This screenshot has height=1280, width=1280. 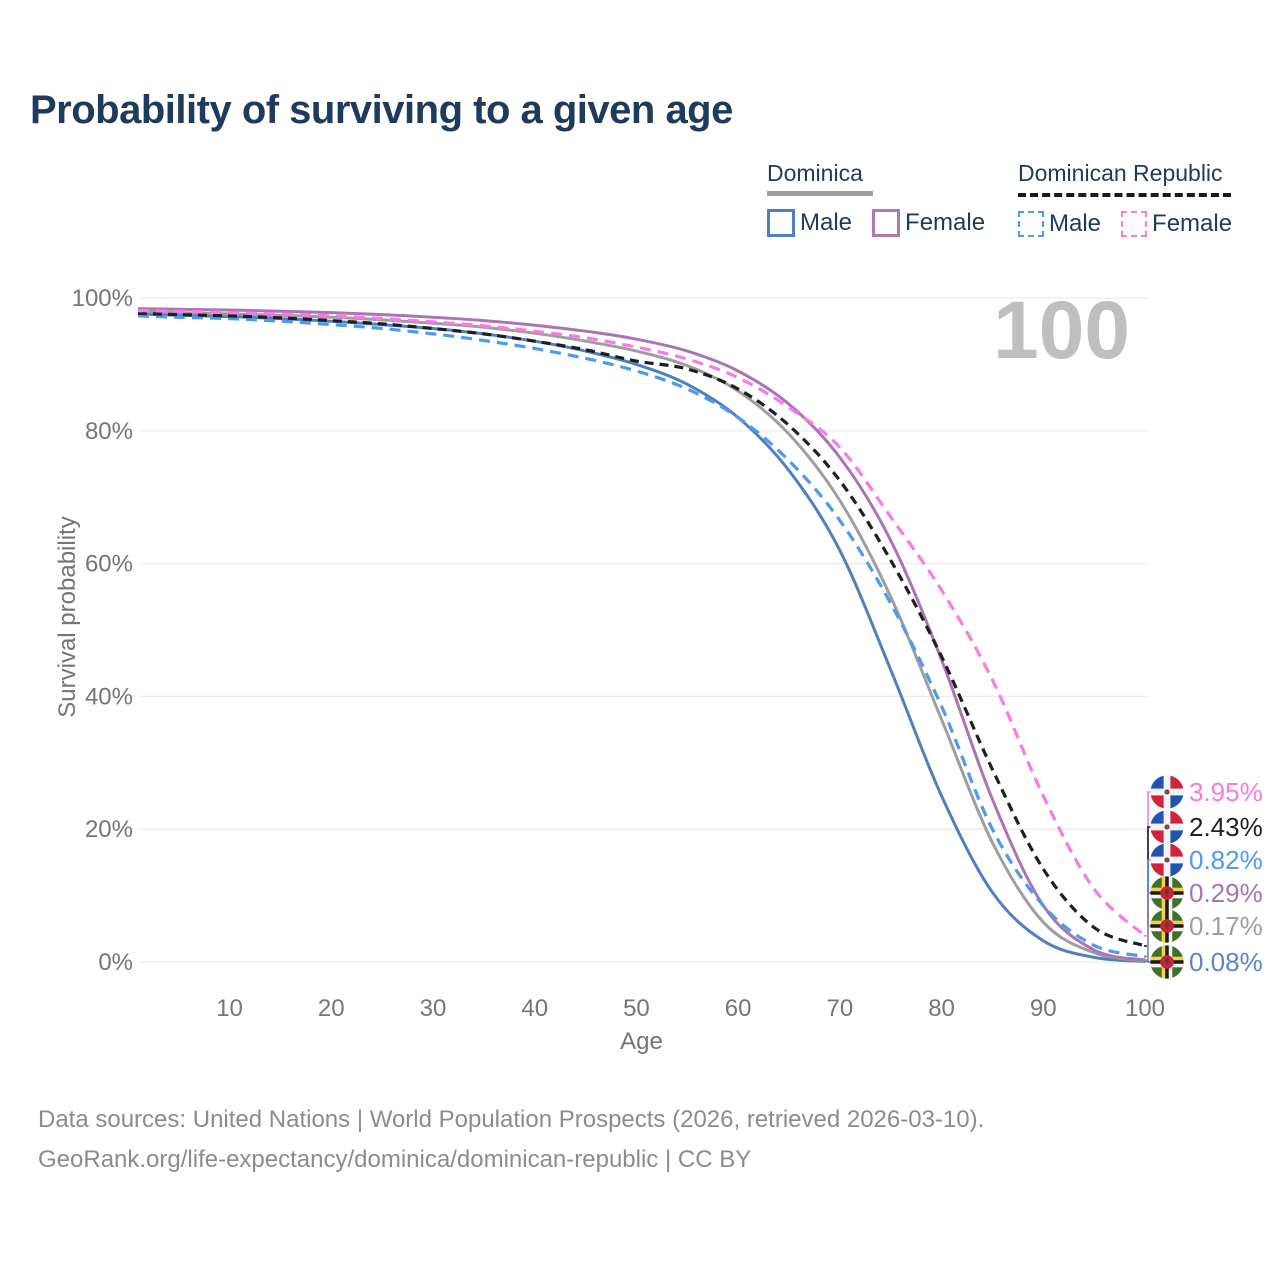 What do you see at coordinates (1148, 961) in the screenshot?
I see `end-label-connector` at bounding box center [1148, 961].